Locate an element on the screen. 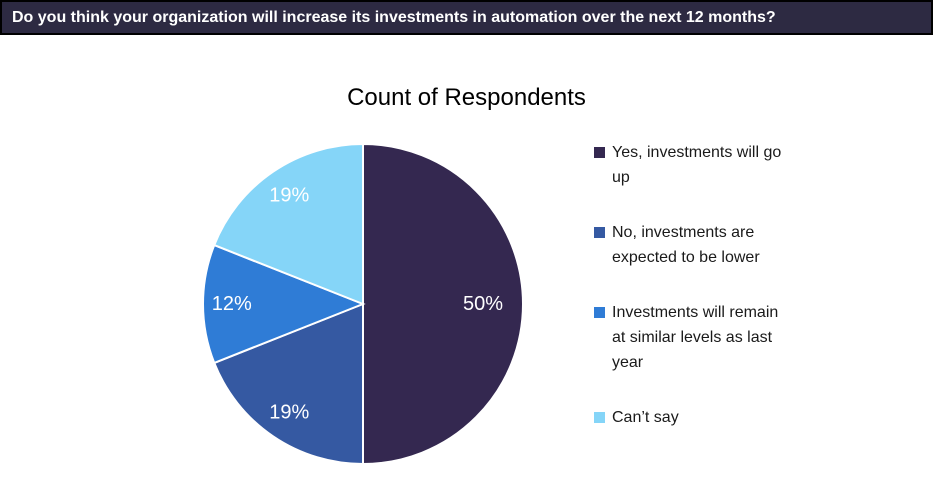 The height and width of the screenshot is (503, 933). legend-label: Yes, investments will go up is located at coordinates (697, 165).